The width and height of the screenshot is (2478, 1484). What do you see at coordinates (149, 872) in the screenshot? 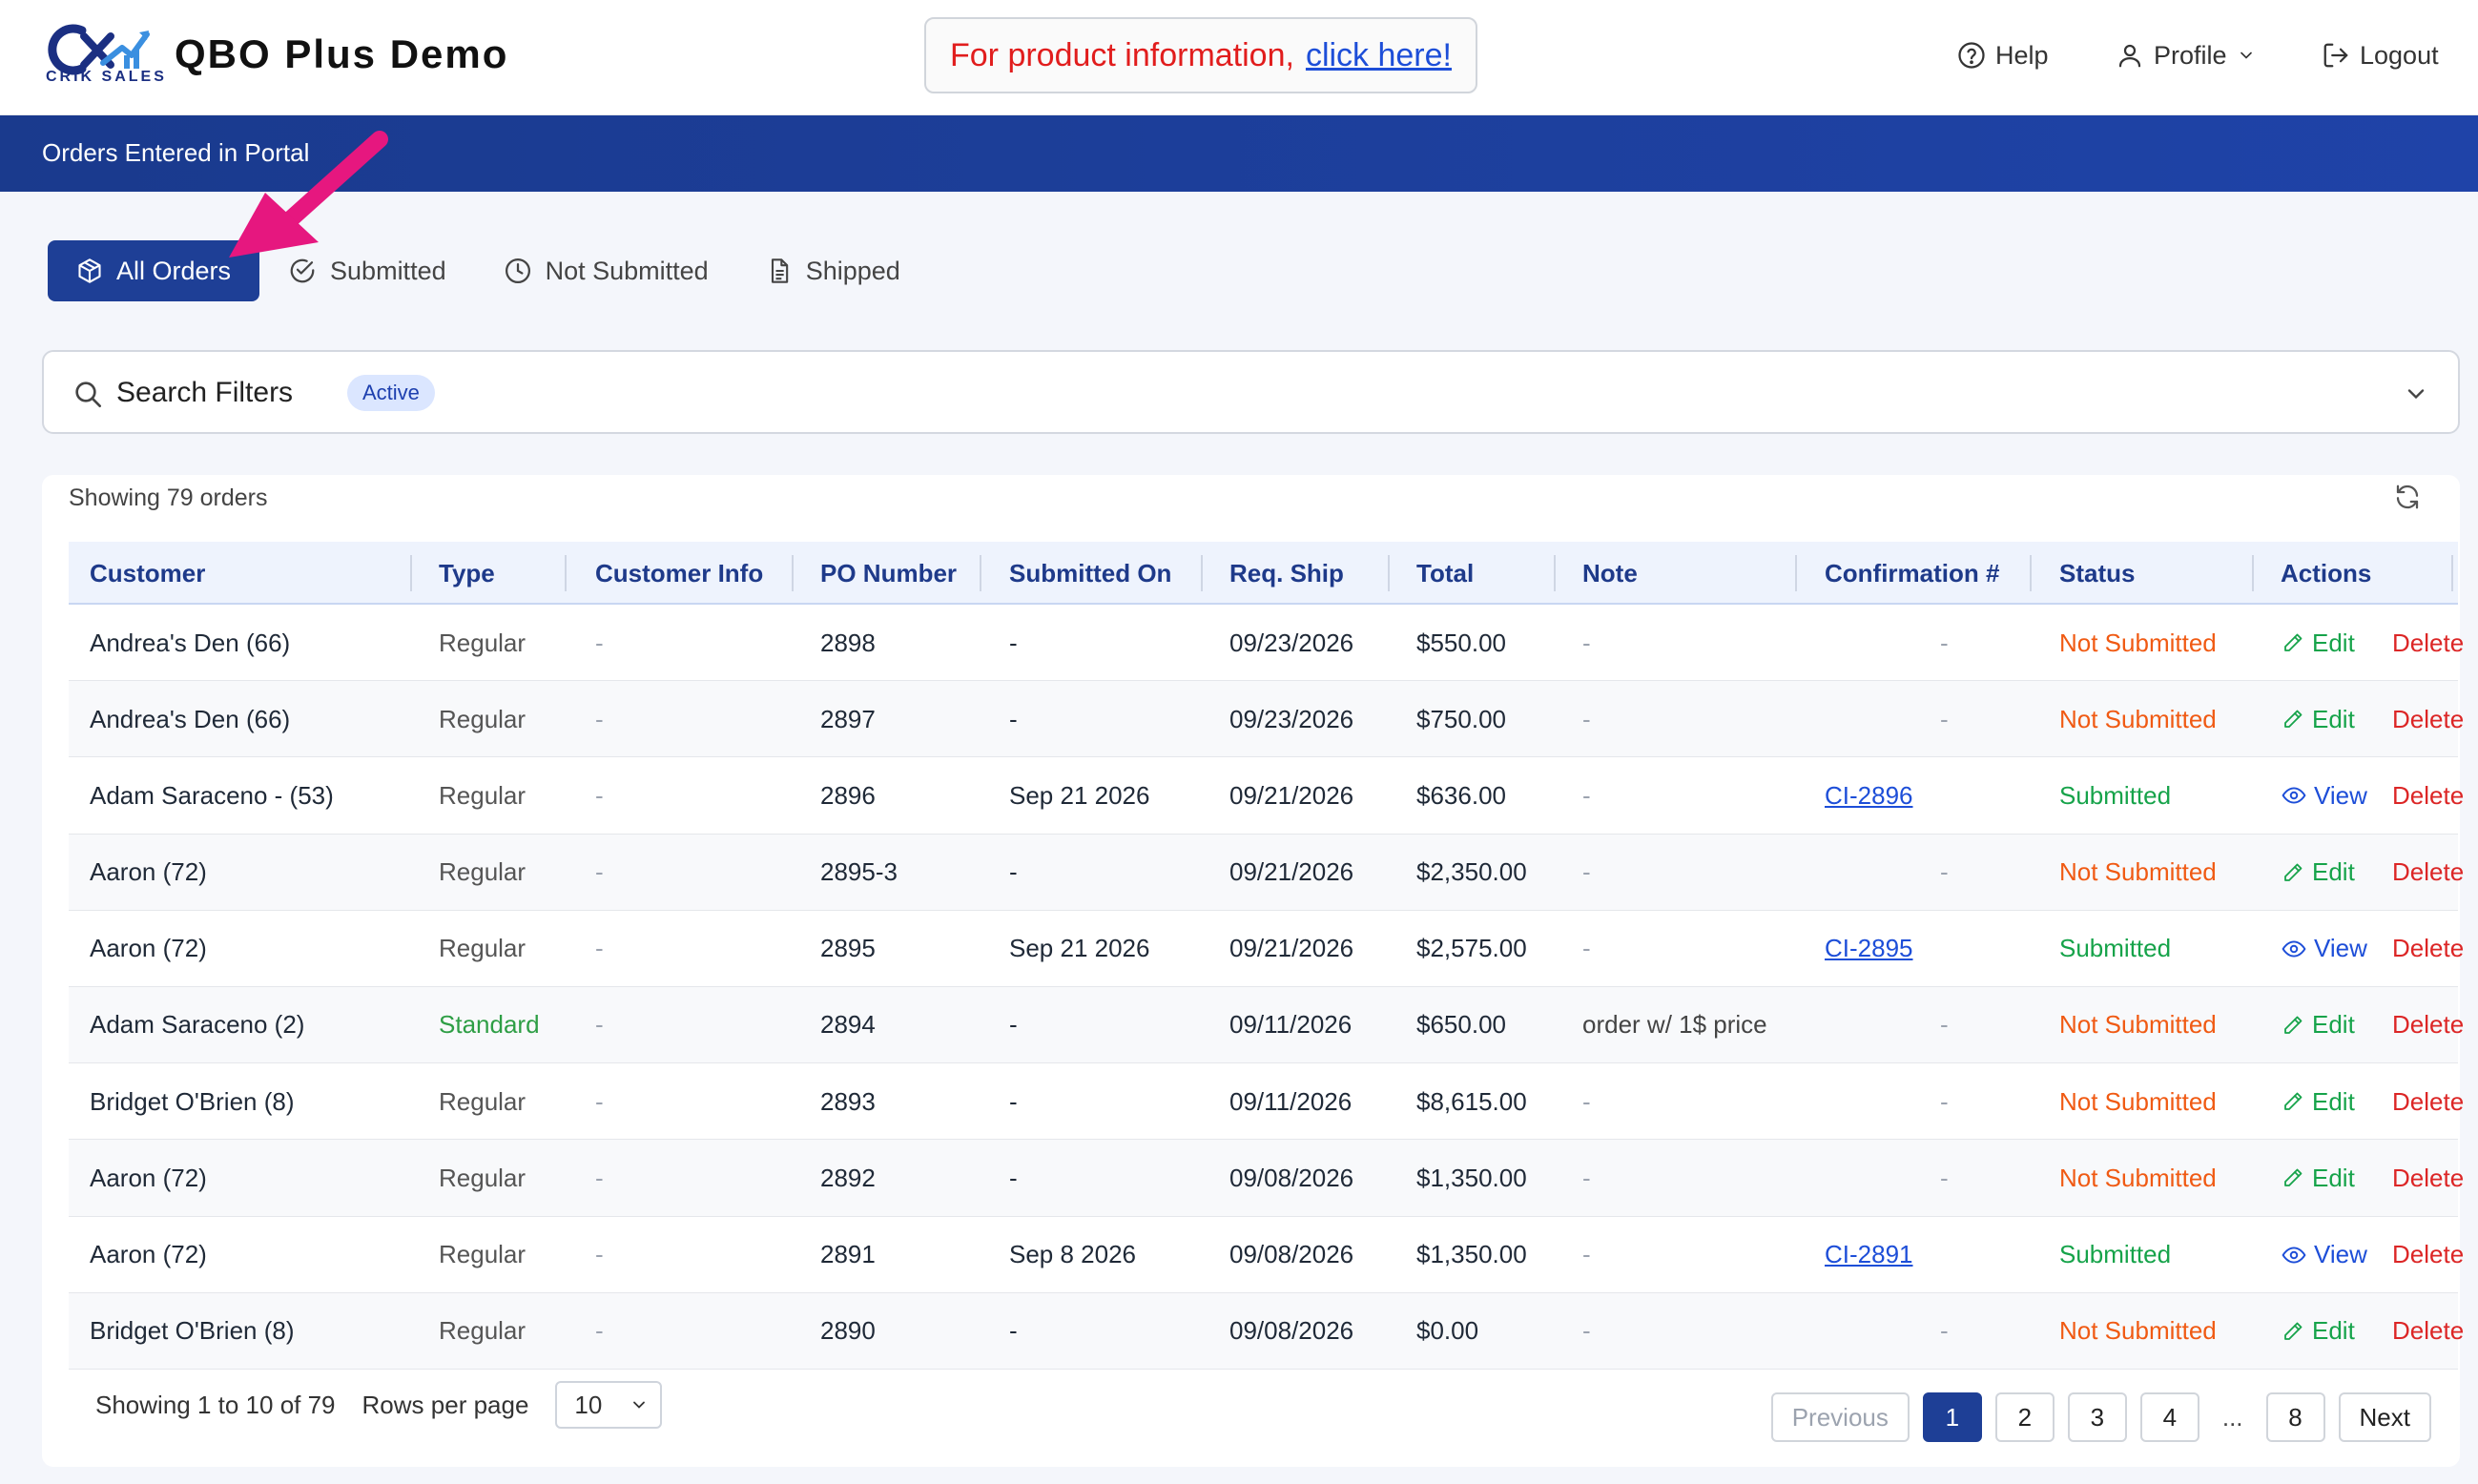
I see `cell-customer: Aaron (72)` at bounding box center [149, 872].